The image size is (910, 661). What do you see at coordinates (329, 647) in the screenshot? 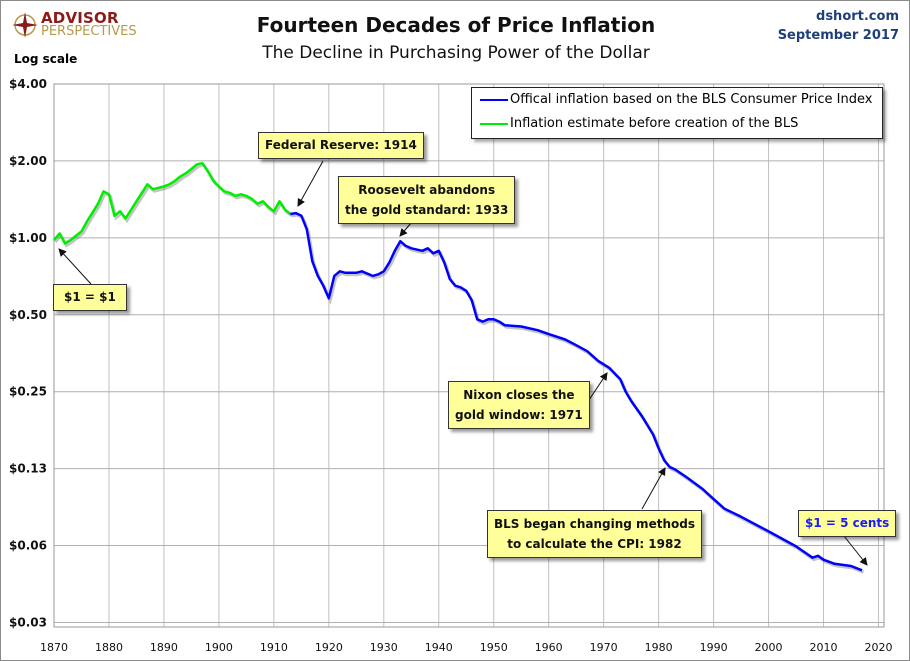
I see `x-tick-label: 1920` at bounding box center [329, 647].